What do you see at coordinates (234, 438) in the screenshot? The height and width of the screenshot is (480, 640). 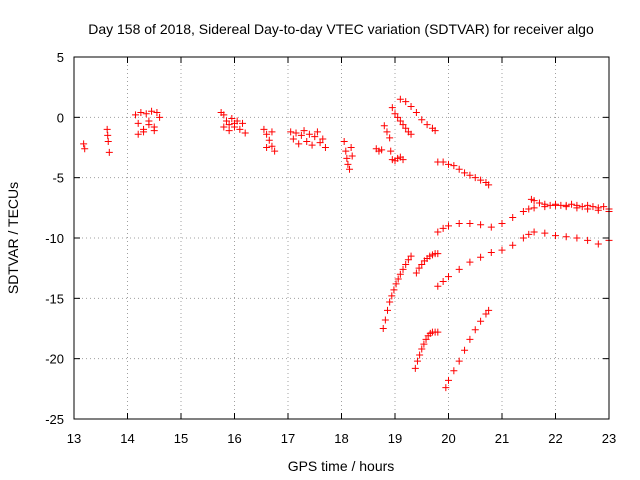 I see `x-tick-label-16: 16` at bounding box center [234, 438].